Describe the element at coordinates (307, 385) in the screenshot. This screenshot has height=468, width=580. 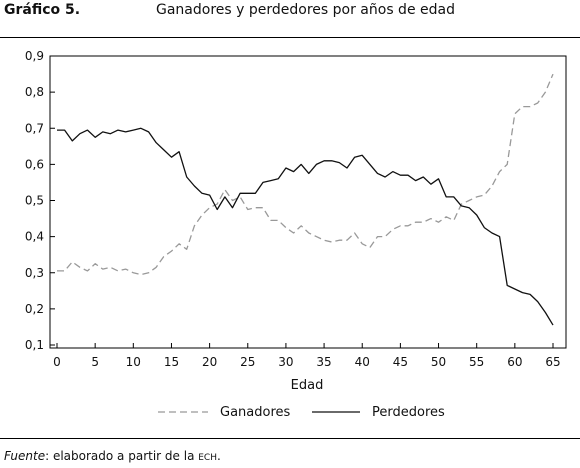
I see `x-axis-label: Edad` at that location.